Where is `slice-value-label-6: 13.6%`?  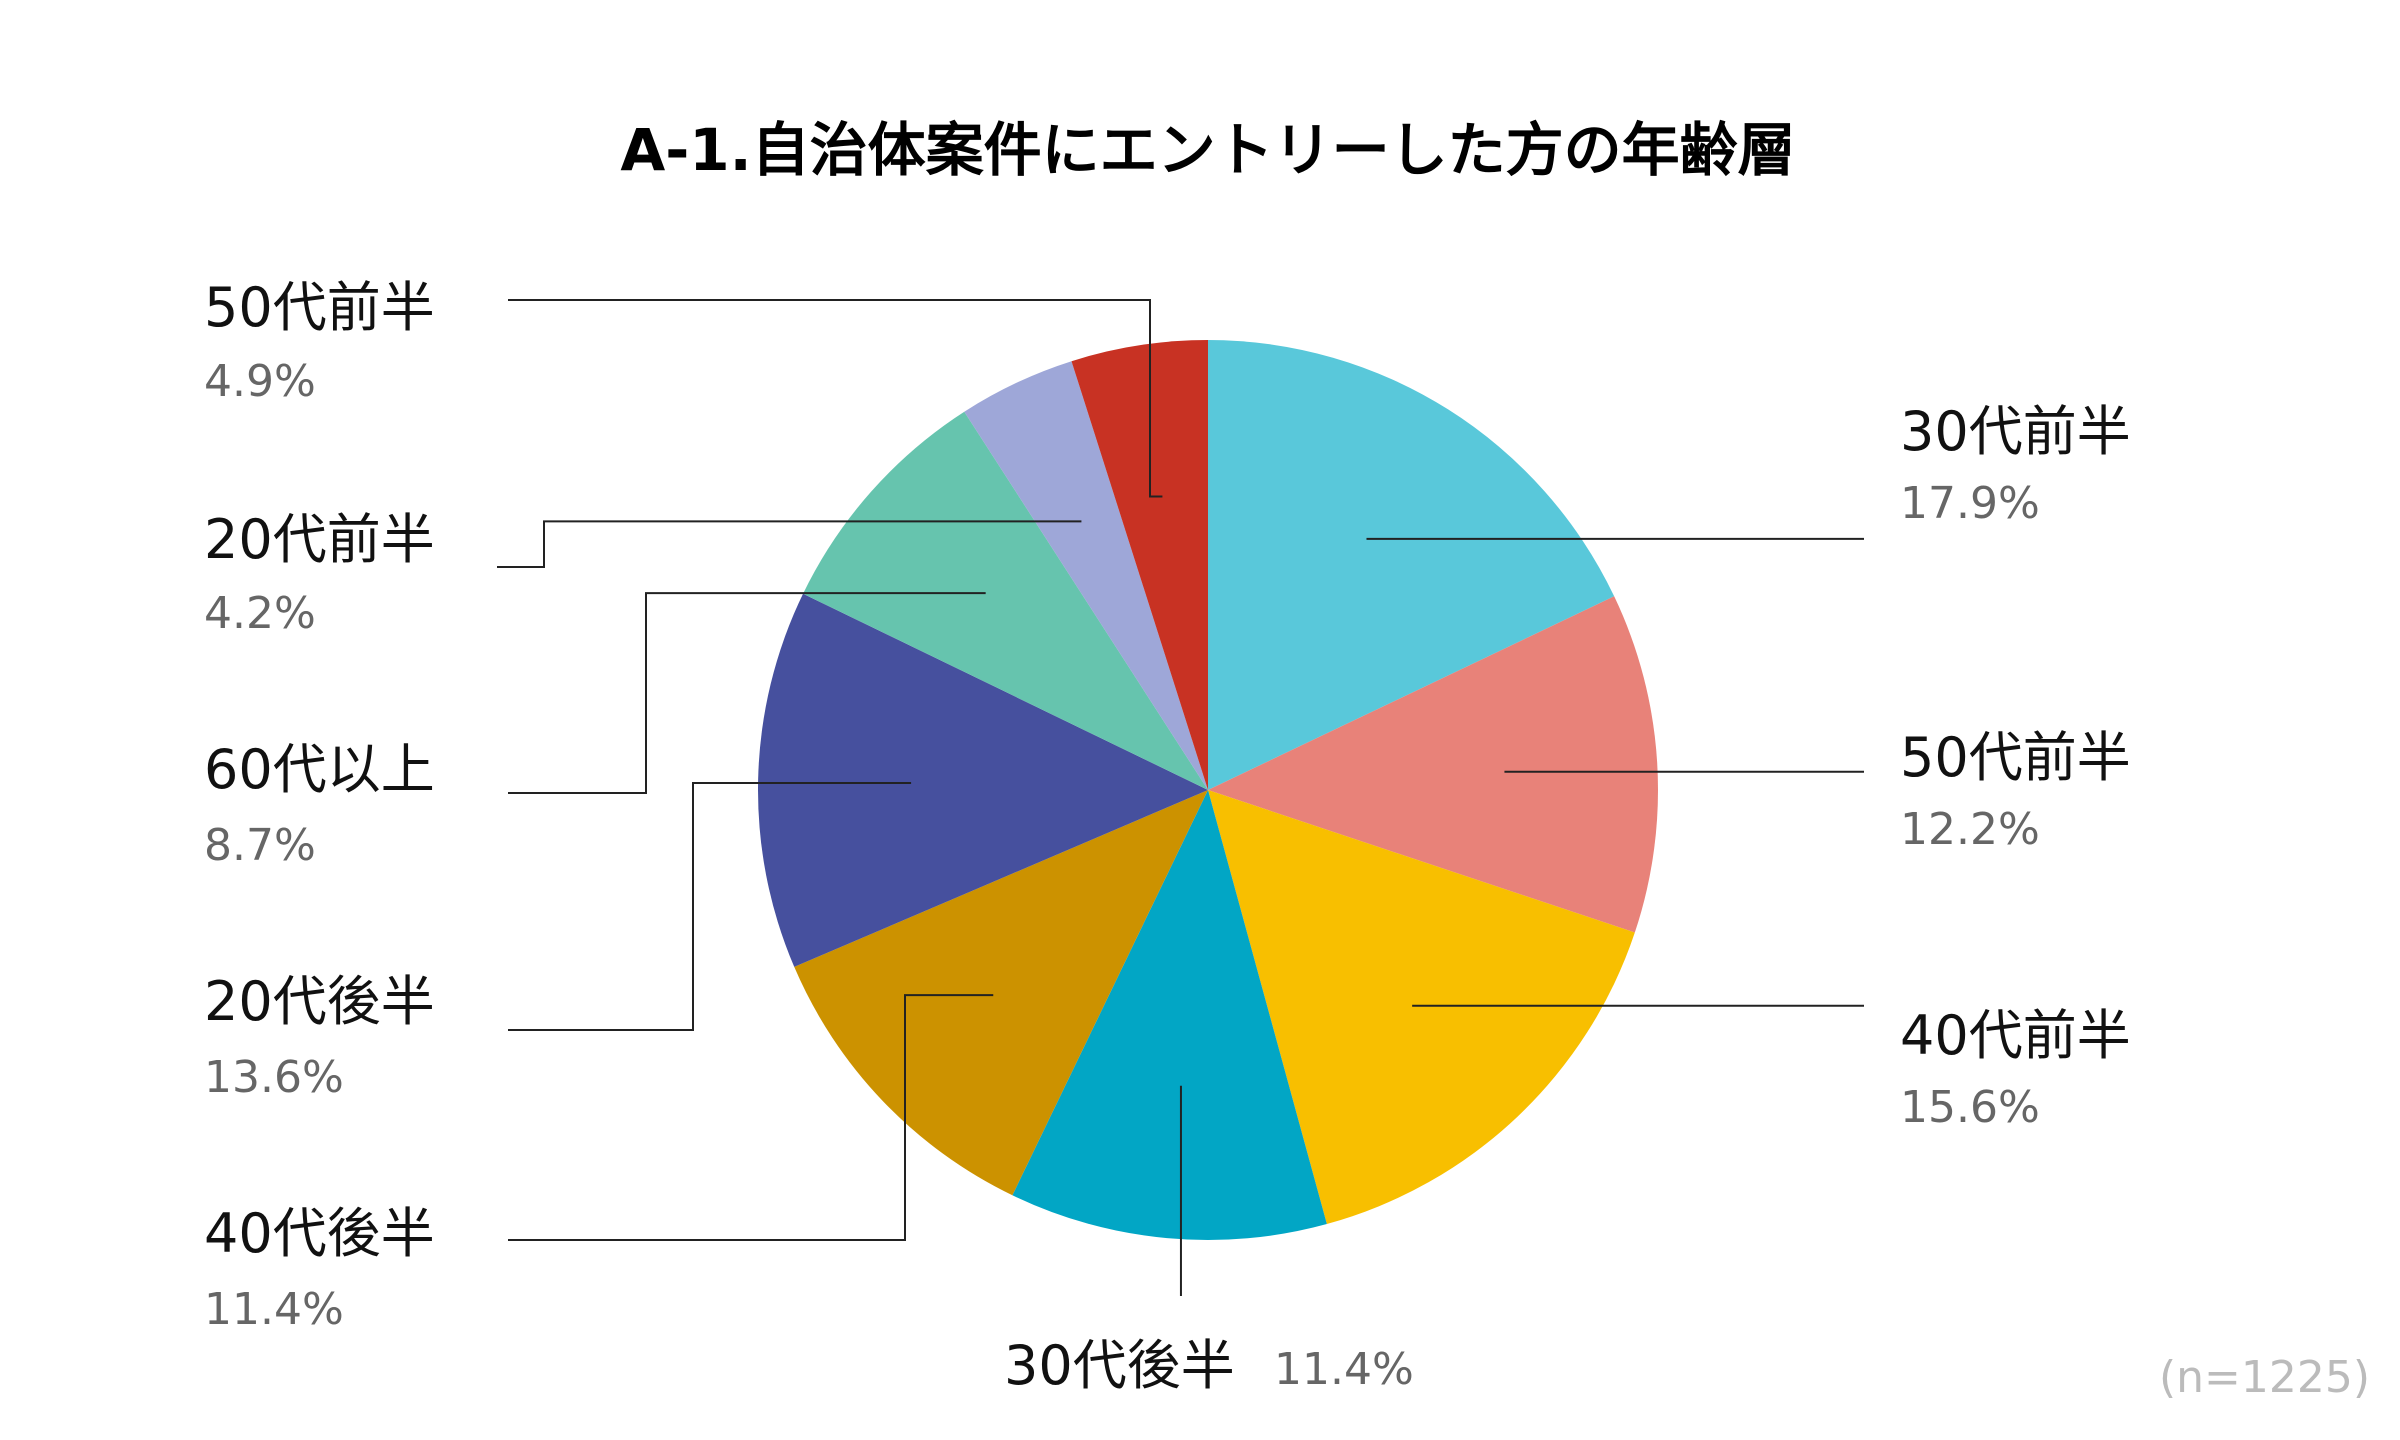
slice-value-label-6: 13.6% is located at coordinates (274, 1077).